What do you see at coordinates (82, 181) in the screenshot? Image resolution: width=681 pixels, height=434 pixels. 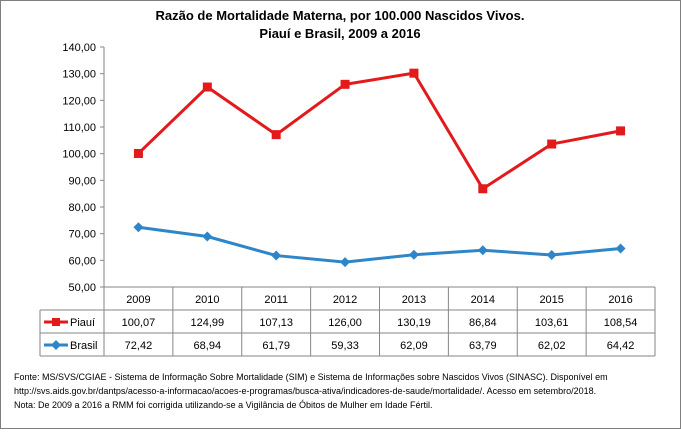 I see `y-tick-label: 90,00` at bounding box center [82, 181].